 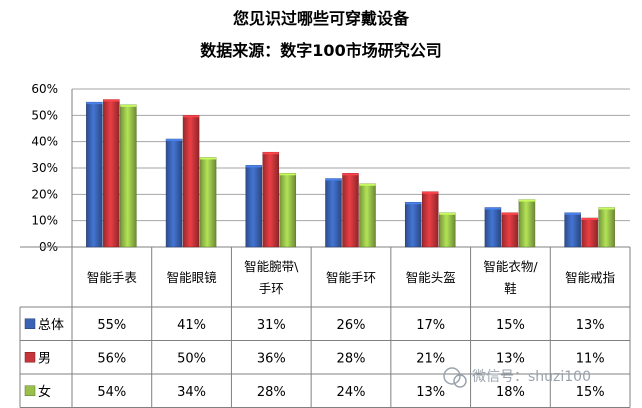 I want to click on y-tick-label: 30%, so click(x=44, y=168).